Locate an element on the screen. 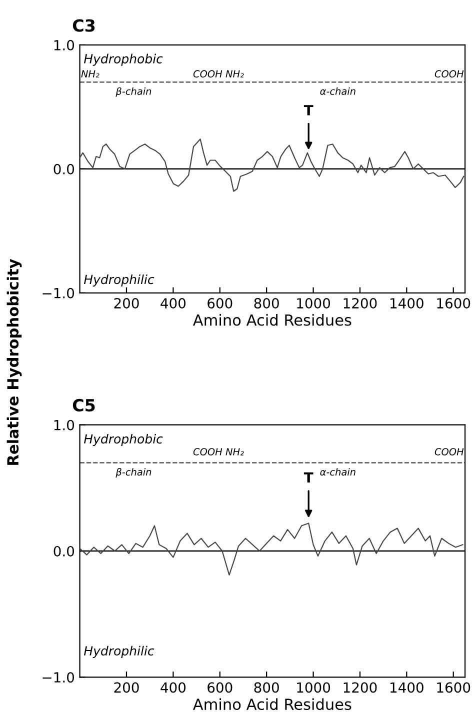 The height and width of the screenshot is (725, 475). y-axis-title: Relative Hydrophobicity is located at coordinates (14, 361).